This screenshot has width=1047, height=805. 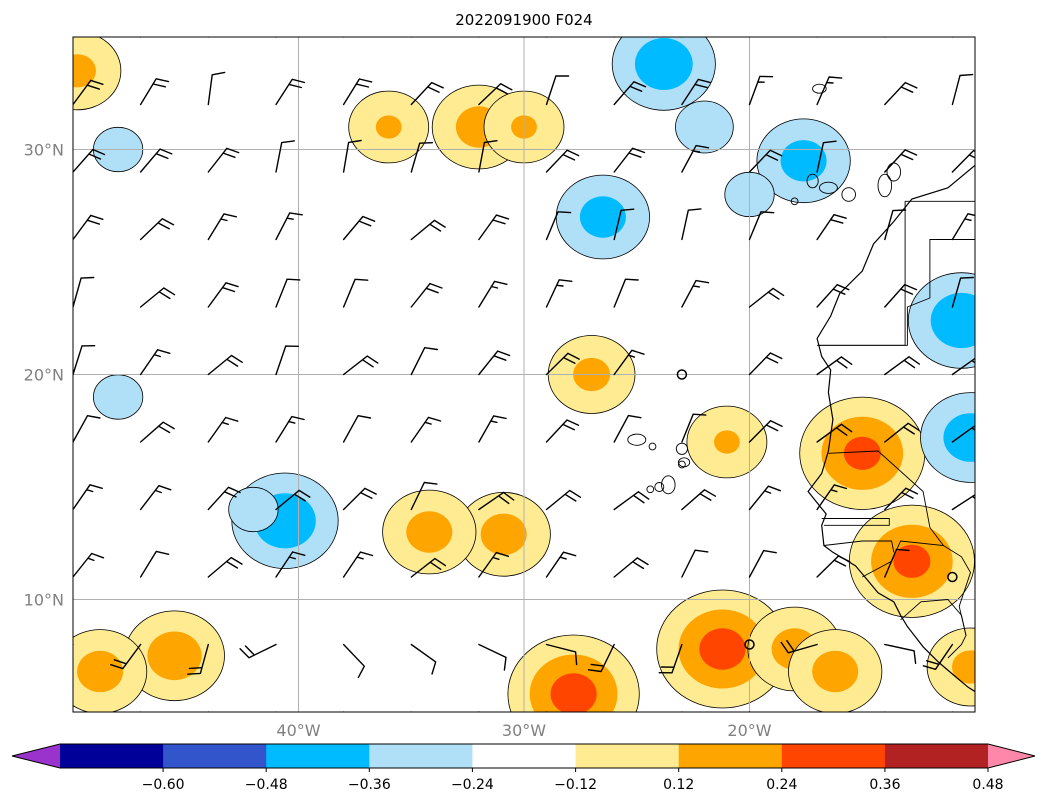 What do you see at coordinates (266, 785) in the screenshot?
I see `colorbar-tick-label-1: −0.48` at bounding box center [266, 785].